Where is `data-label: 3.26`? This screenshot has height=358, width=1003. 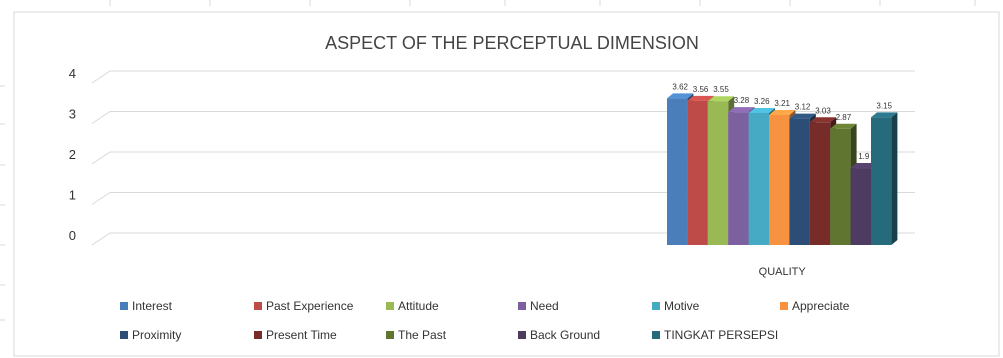 data-label: 3.26 is located at coordinates (762, 101).